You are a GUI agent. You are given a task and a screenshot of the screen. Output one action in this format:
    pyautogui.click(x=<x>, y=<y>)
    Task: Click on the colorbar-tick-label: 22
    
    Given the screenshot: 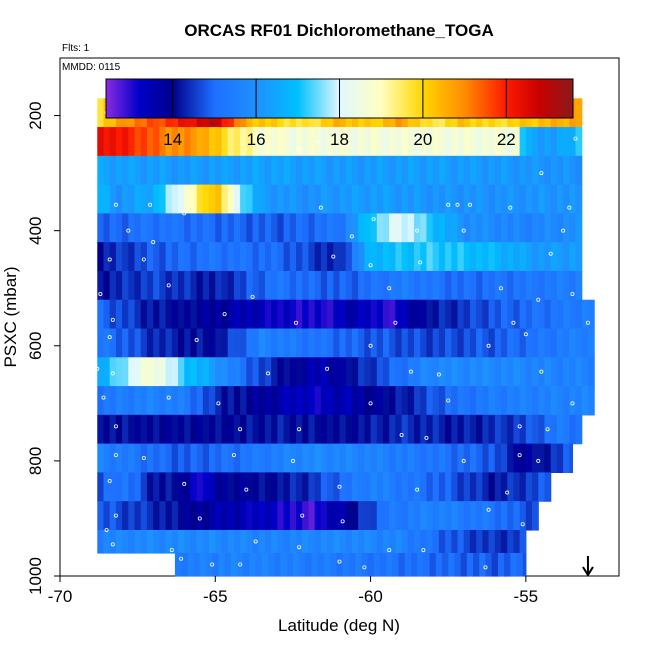 What is the action you would take?
    pyautogui.click(x=506, y=139)
    